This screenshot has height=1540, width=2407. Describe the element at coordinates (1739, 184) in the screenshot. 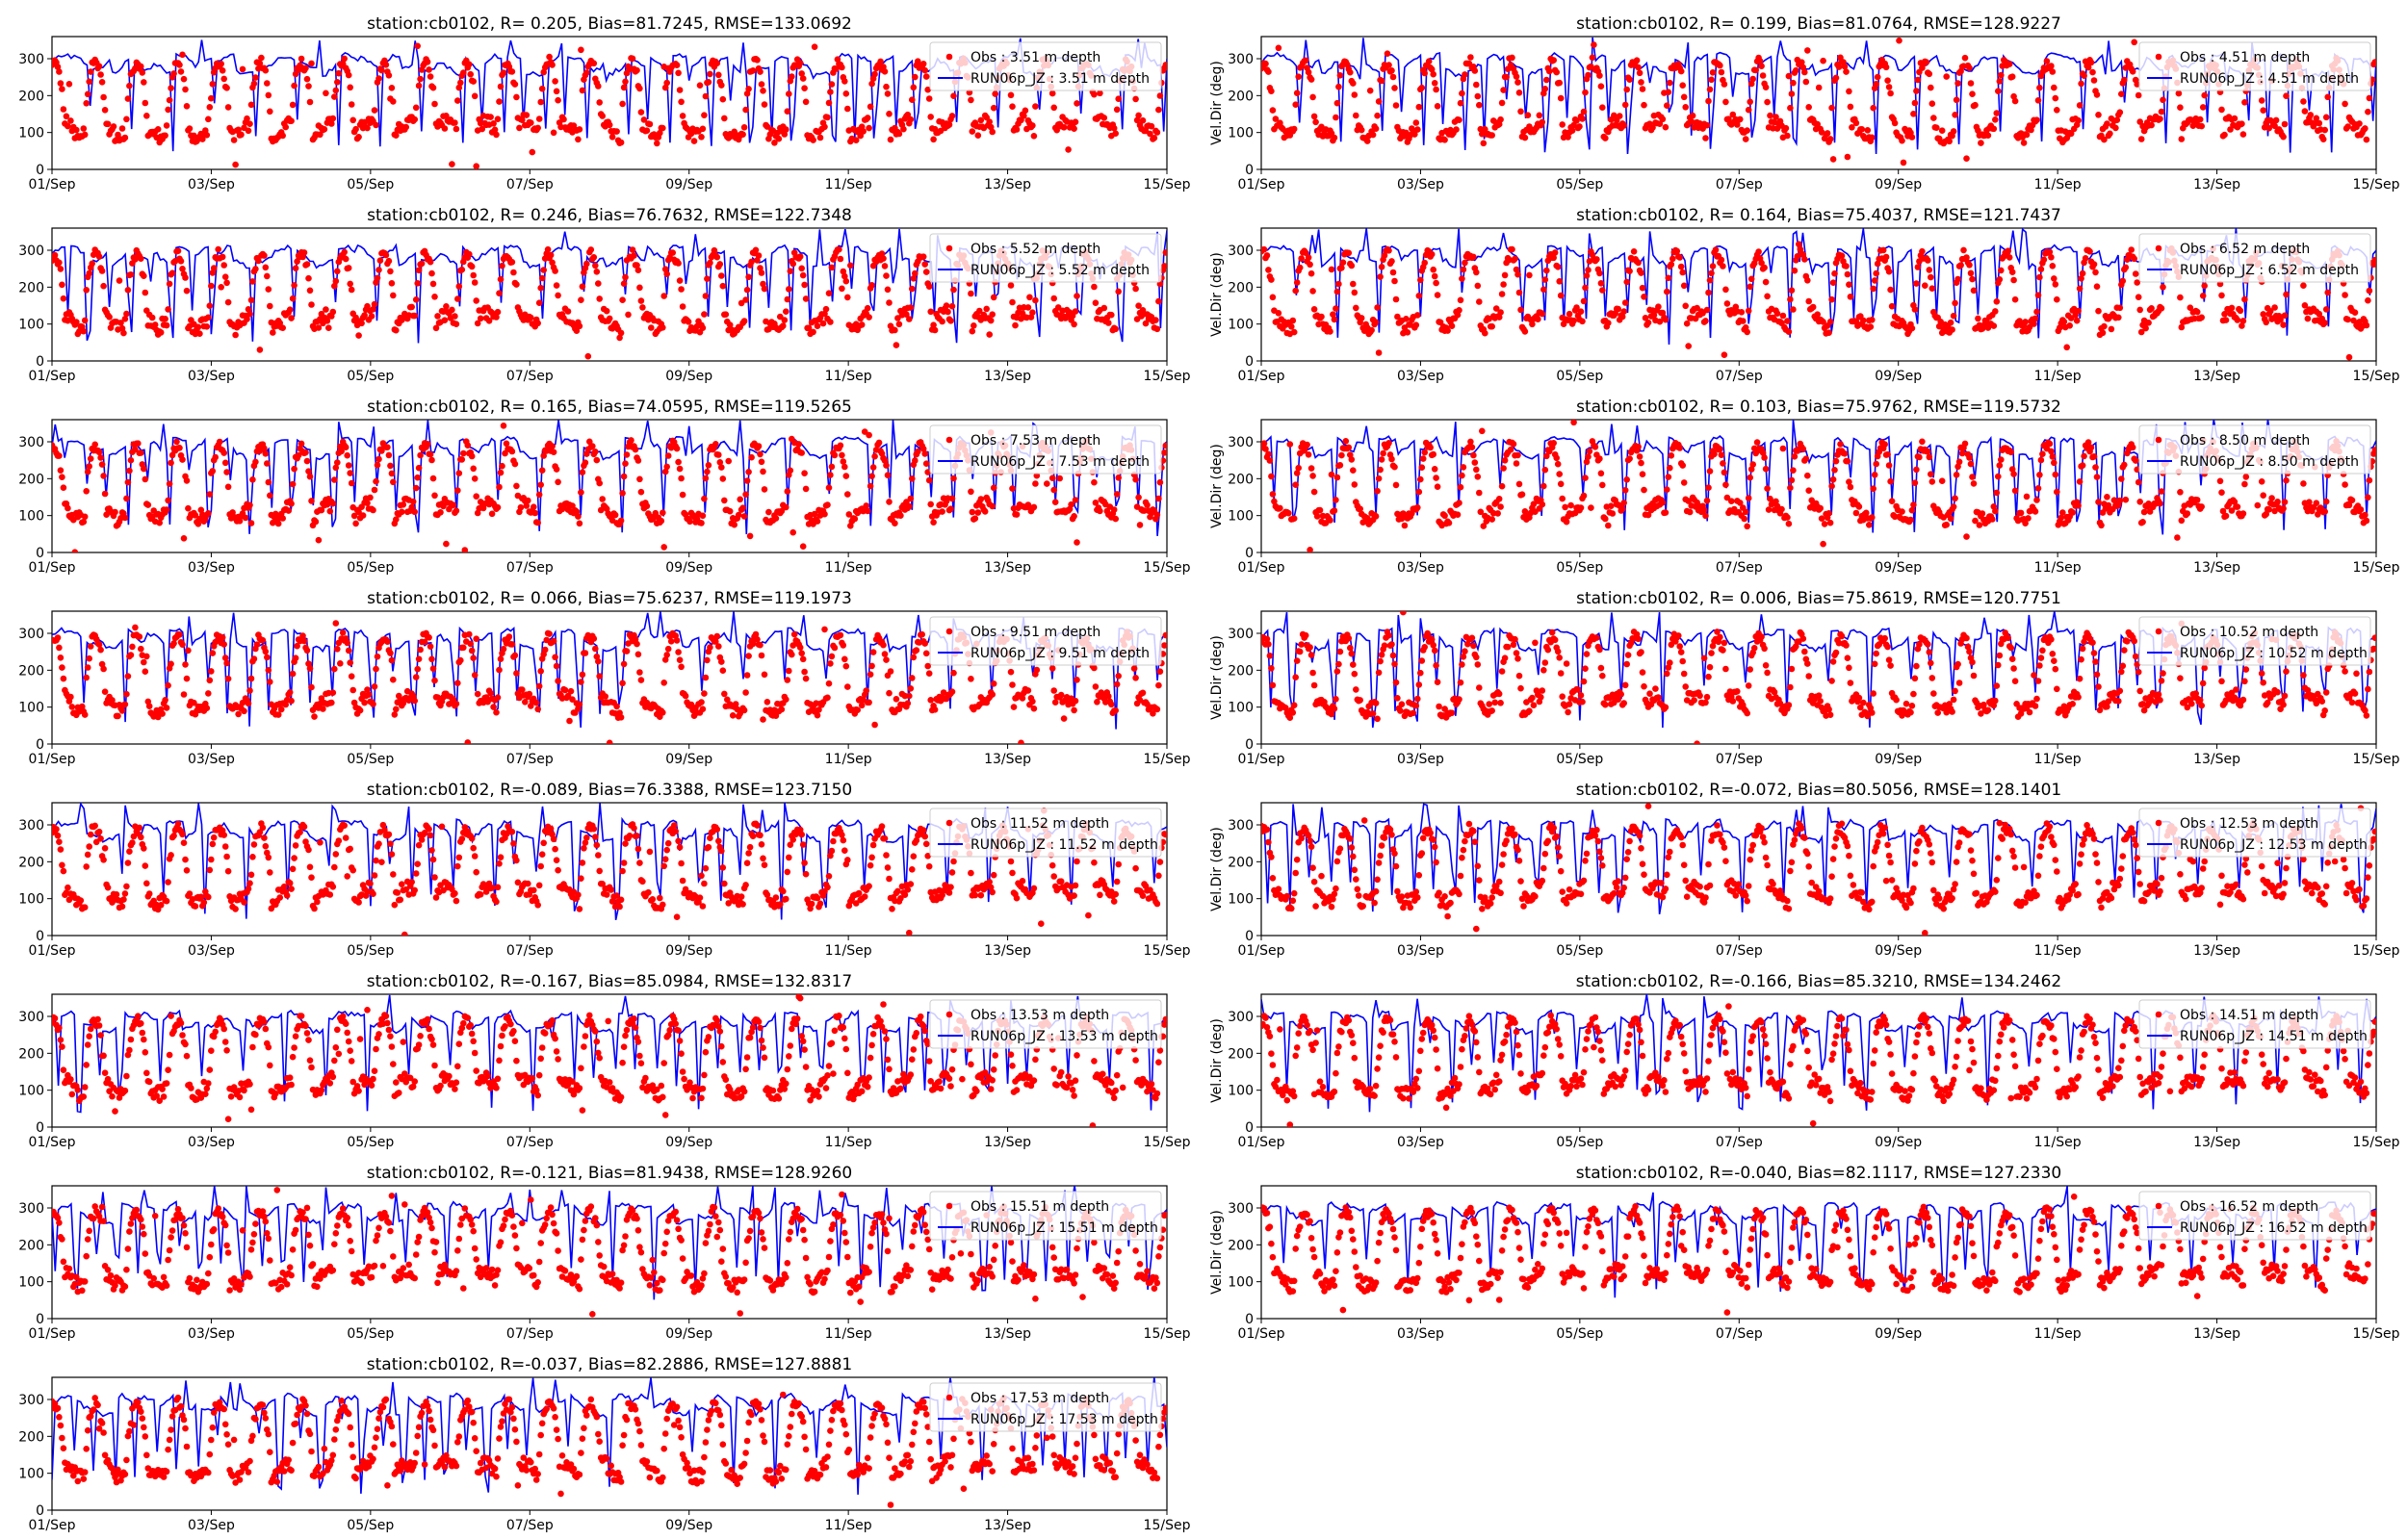

I see `x-tick-label: 07/Sep` at that location.